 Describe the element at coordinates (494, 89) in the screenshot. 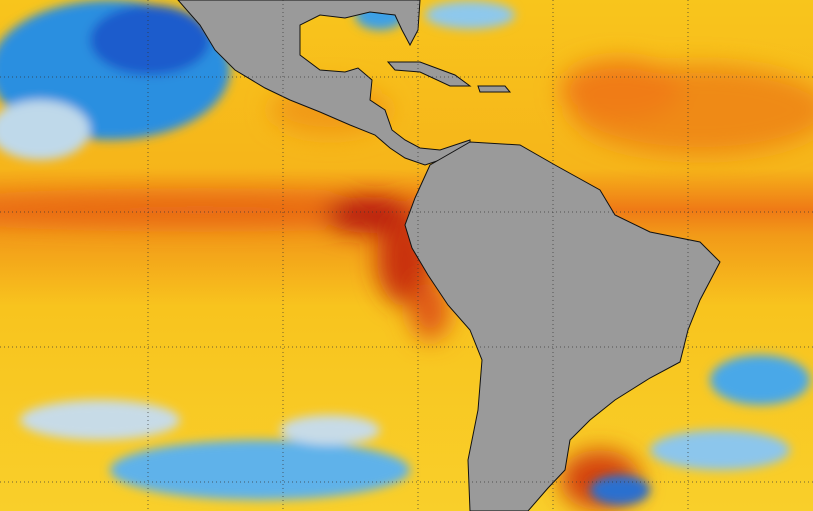

I see `hispaniola` at that location.